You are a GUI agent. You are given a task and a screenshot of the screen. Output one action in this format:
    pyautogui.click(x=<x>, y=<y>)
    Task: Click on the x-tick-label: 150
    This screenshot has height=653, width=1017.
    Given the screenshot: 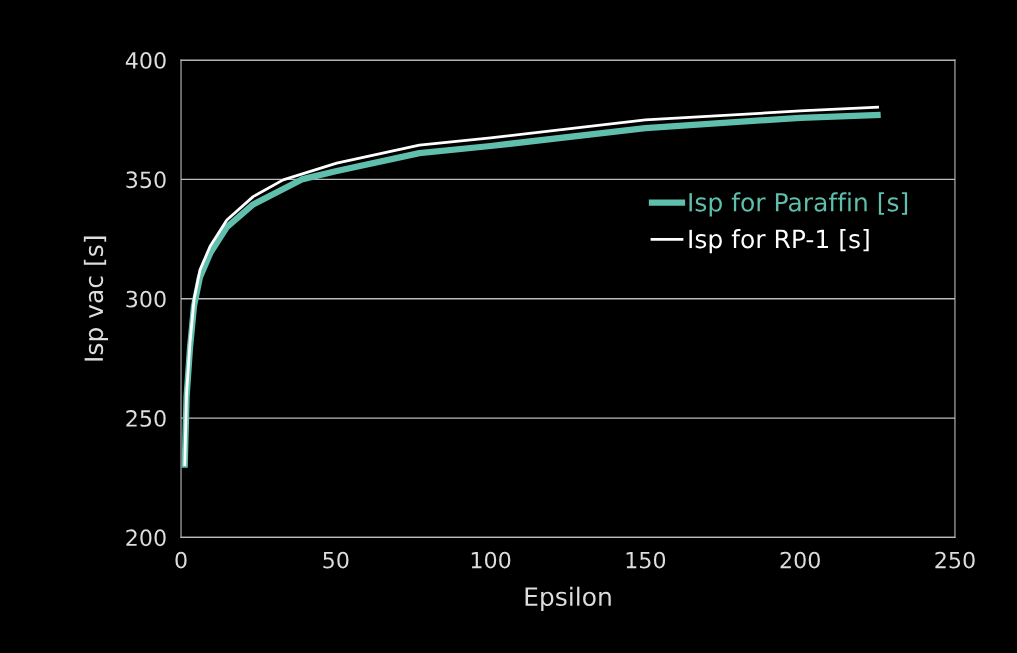 What is the action you would take?
    pyautogui.click(x=646, y=560)
    